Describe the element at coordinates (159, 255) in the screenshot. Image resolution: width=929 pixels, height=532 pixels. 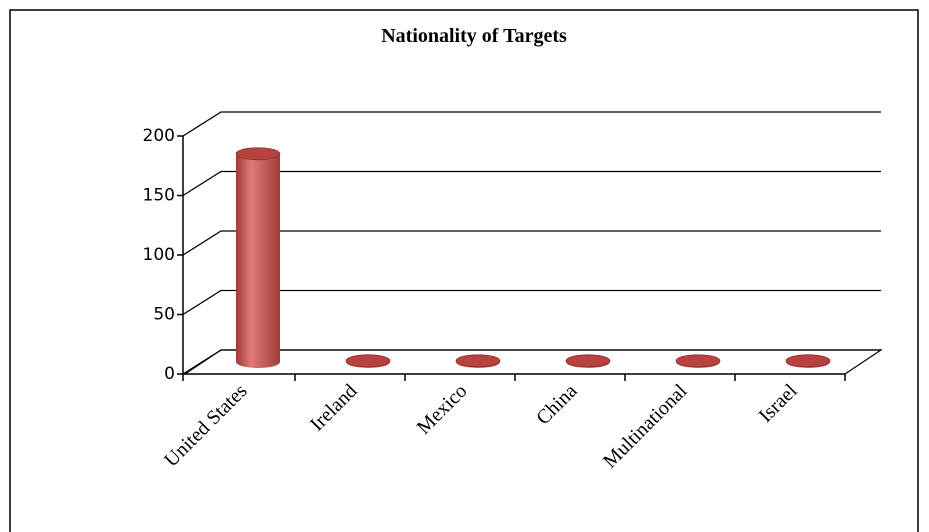
I see `y-tick-label: 100` at that location.